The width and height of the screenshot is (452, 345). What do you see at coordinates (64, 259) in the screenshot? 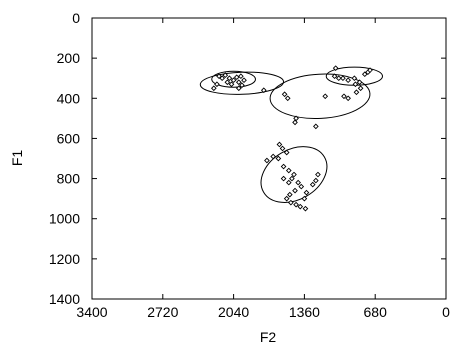
I see `y-tick-label: 1200` at bounding box center [64, 259].